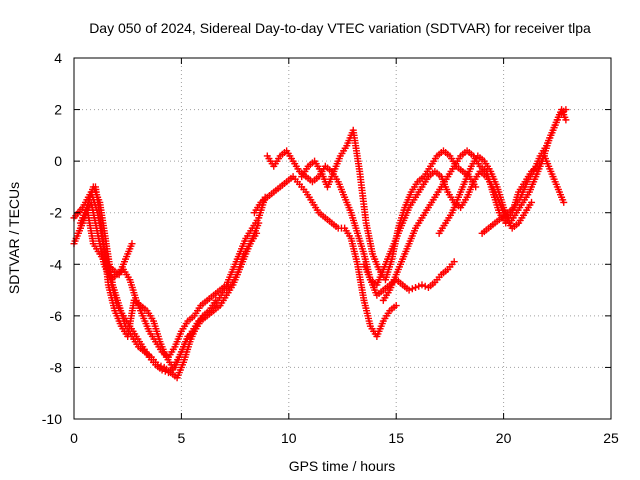 Image resolution: width=640 pixels, height=480 pixels. What do you see at coordinates (342, 466) in the screenshot?
I see `x-axis-label: GPS time / hours` at bounding box center [342, 466].